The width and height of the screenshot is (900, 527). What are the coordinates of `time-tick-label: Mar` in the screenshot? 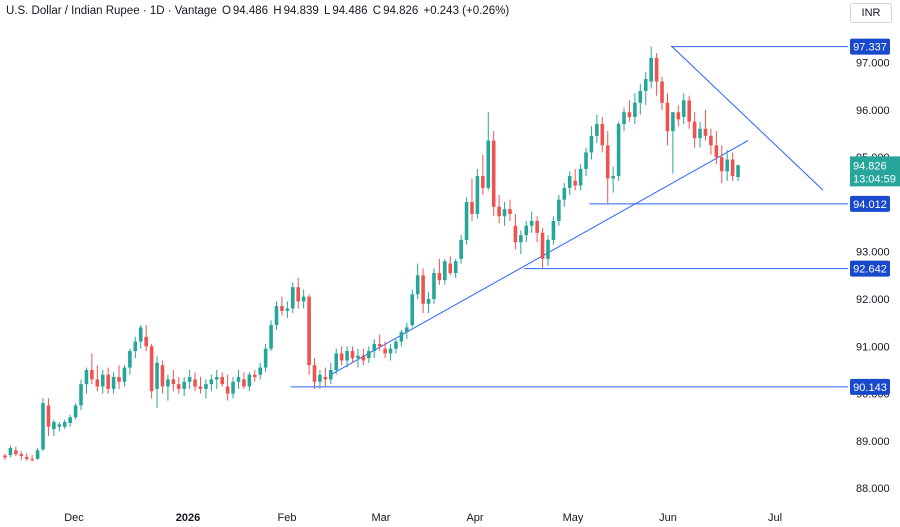 It's located at (381, 518).